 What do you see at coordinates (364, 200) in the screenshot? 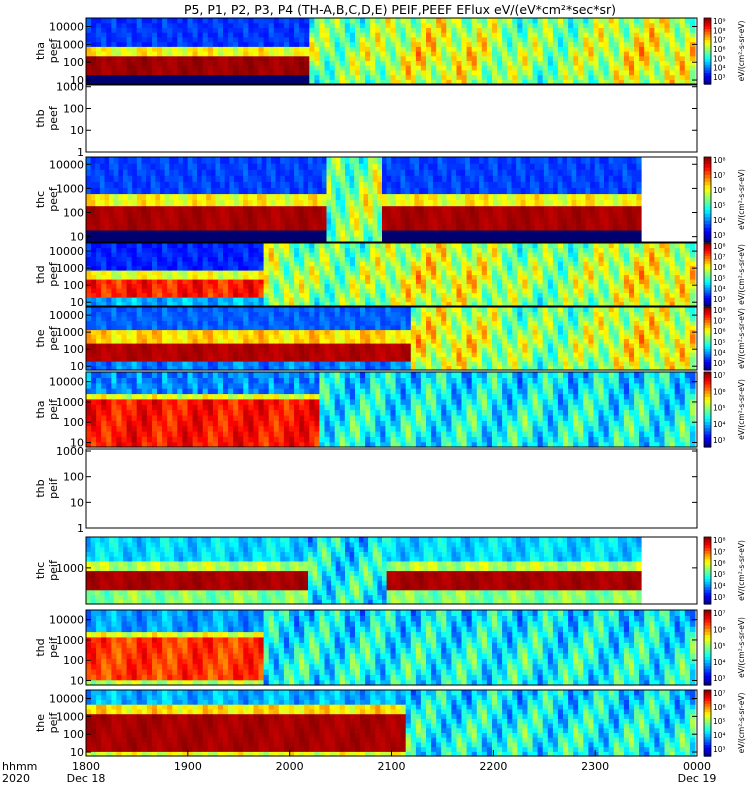
I see `spectrogram-thc-peef` at bounding box center [364, 200].